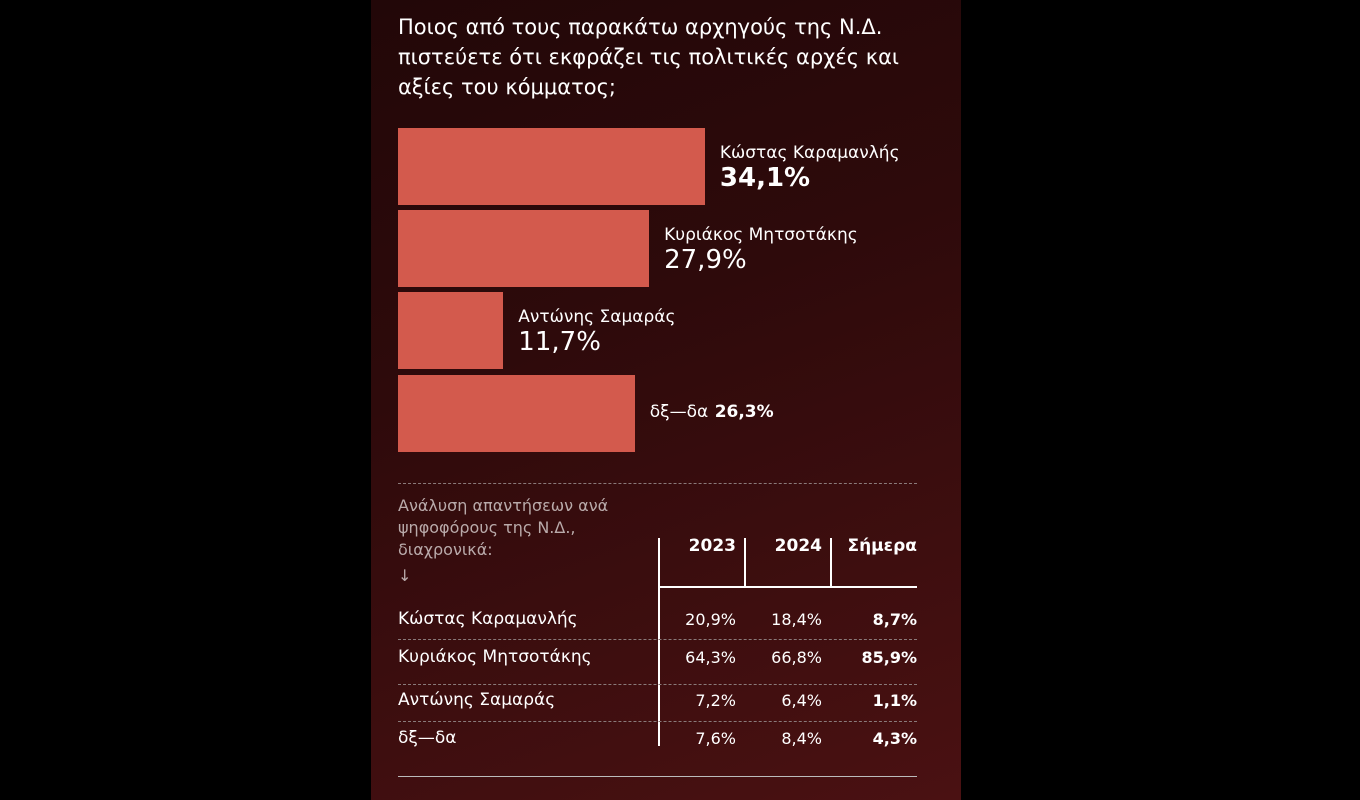 The height and width of the screenshot is (800, 1360). Describe the element at coordinates (712, 546) in the screenshot. I see `column-header: 2023` at that location.